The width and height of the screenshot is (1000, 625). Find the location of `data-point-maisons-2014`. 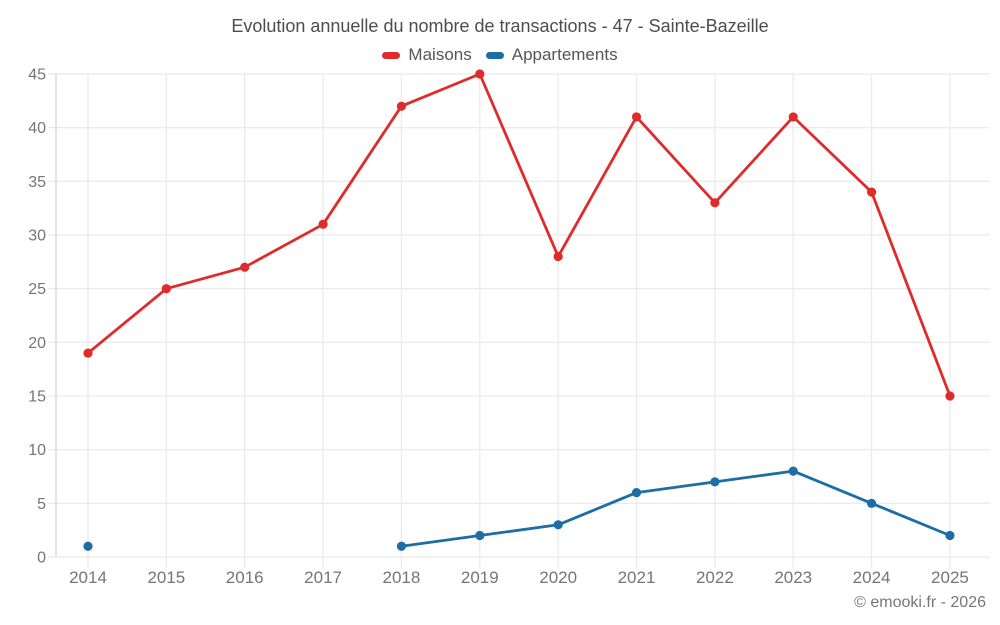

data-point-maisons-2014 is located at coordinates (88, 353).